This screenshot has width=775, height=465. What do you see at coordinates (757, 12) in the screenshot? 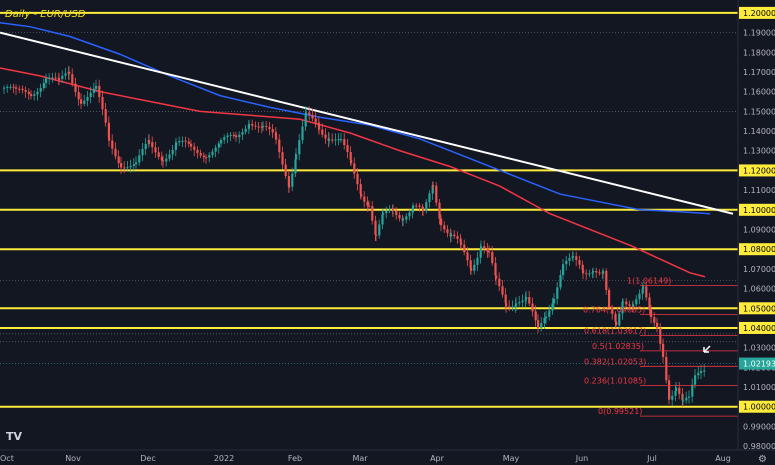
I see `price-level-tag` at bounding box center [757, 12].